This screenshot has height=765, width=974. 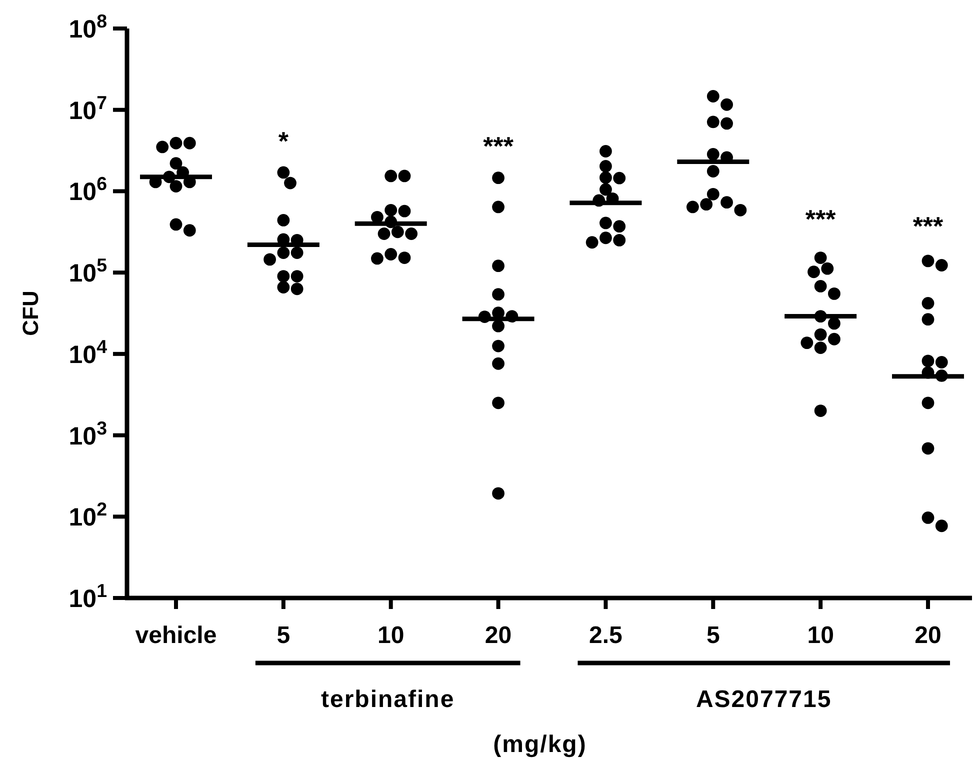 I want to click on x-tick-label: 2.5, so click(x=605, y=635).